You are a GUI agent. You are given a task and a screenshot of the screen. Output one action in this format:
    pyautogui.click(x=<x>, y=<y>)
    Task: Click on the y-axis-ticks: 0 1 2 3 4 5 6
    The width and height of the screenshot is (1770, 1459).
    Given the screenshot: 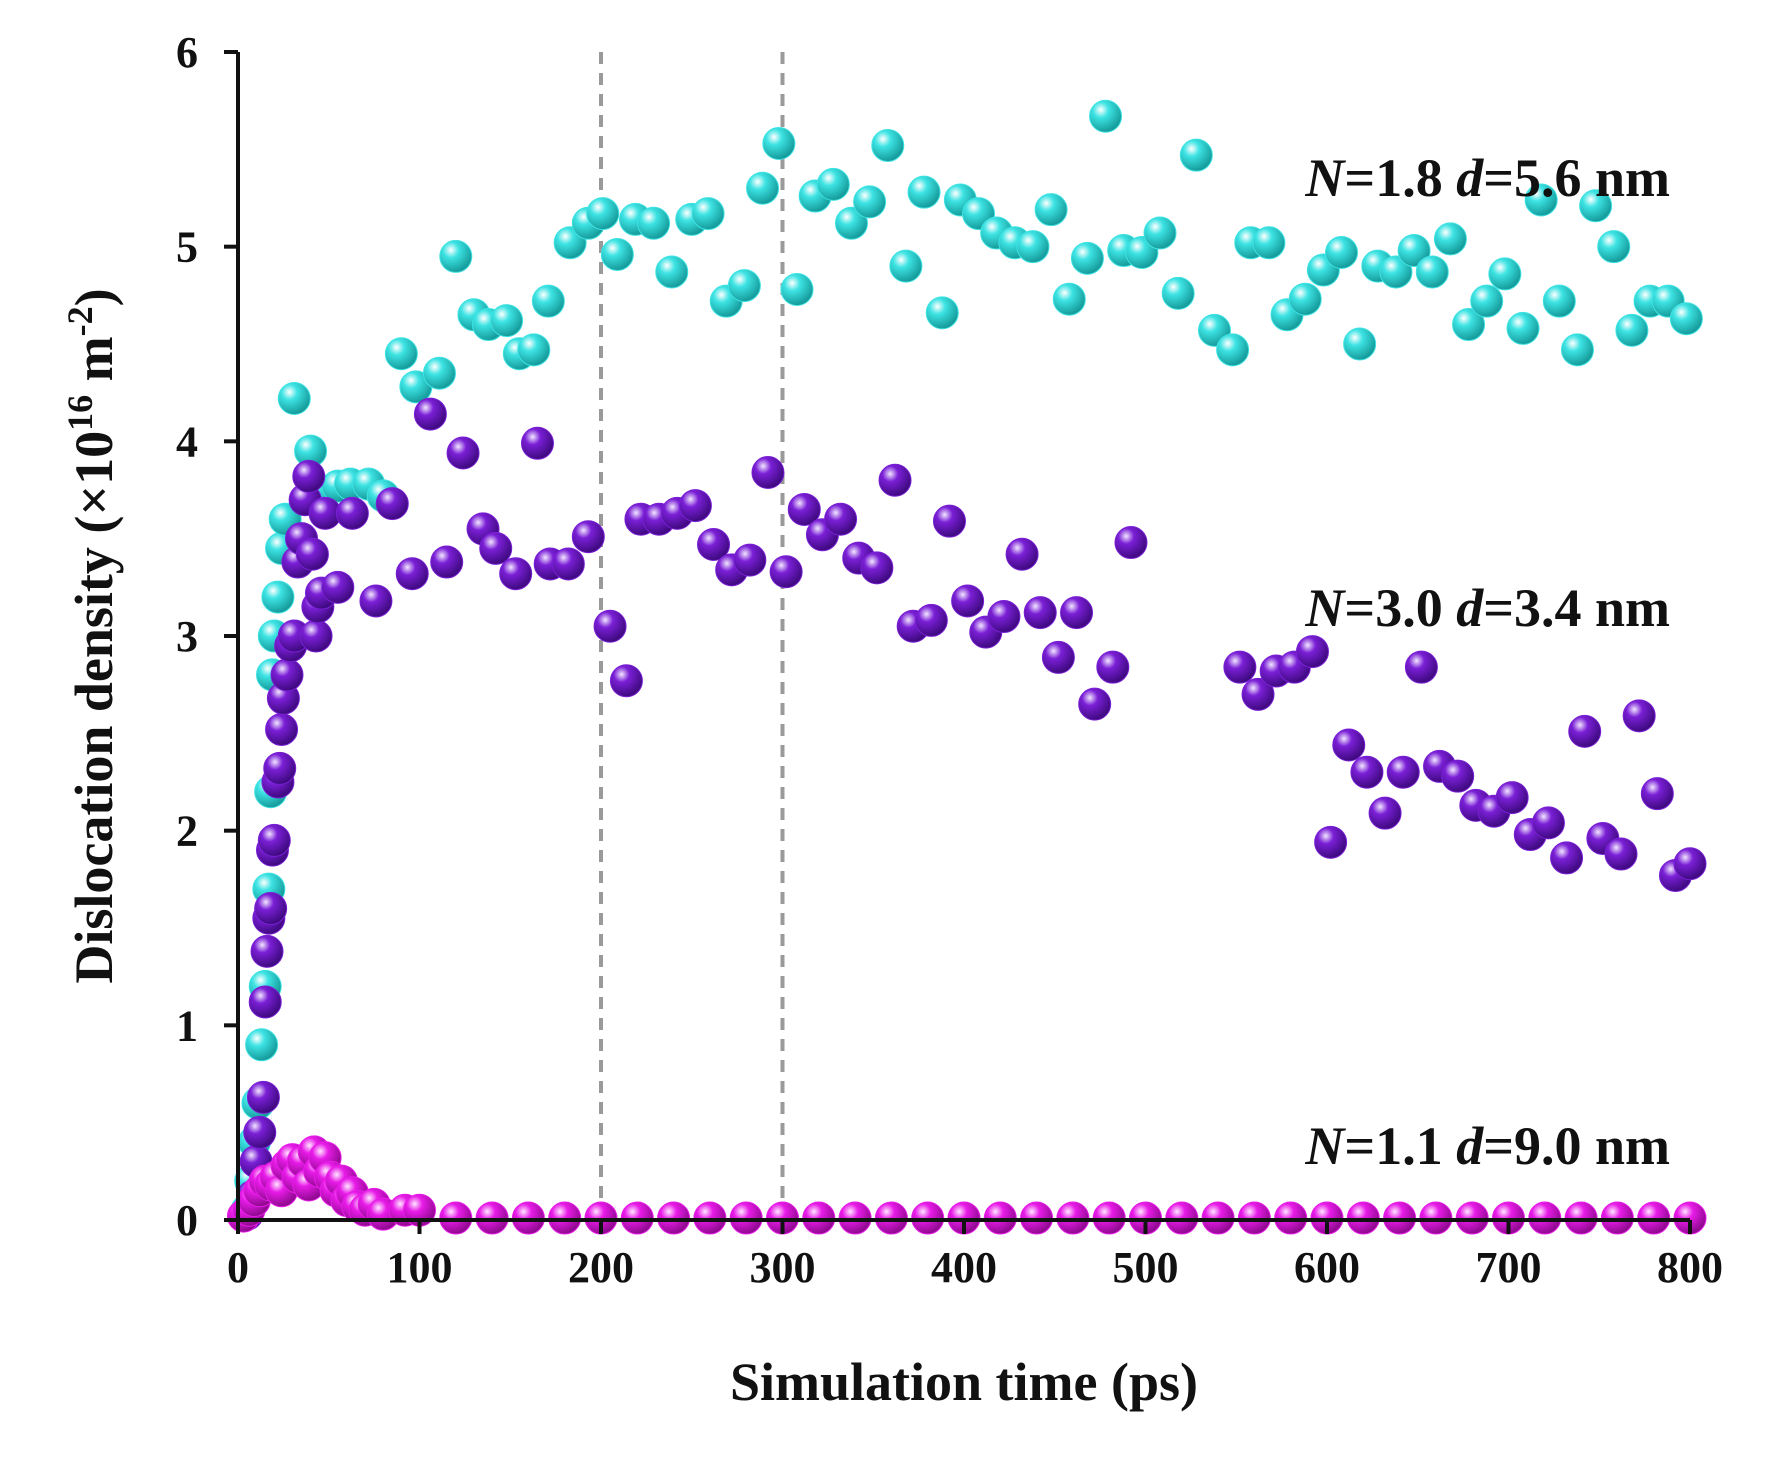 What is the action you would take?
    pyautogui.click(x=207, y=636)
    